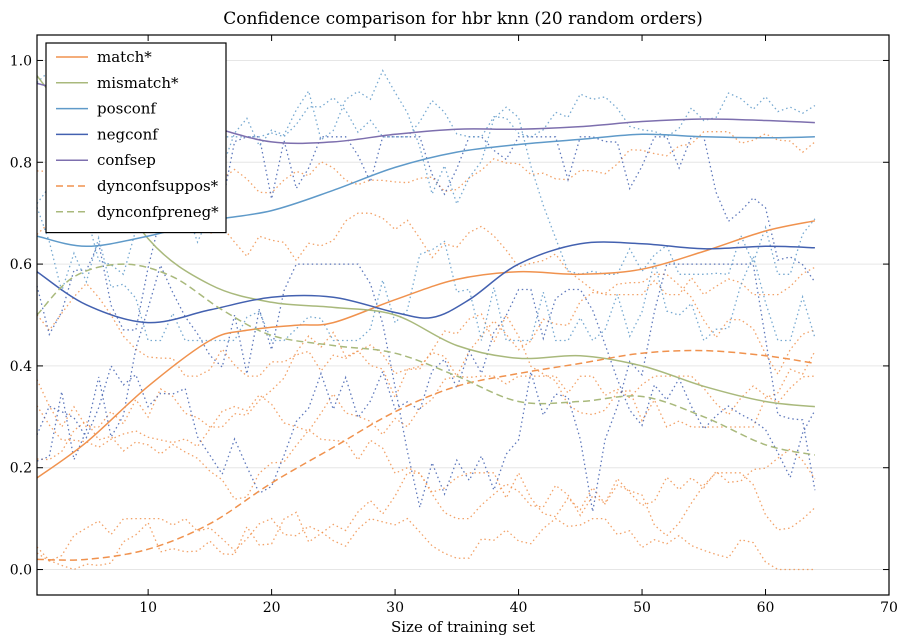 The height and width of the screenshot is (644, 906). I want to click on y-tick-label: 0.6, so click(21, 265).